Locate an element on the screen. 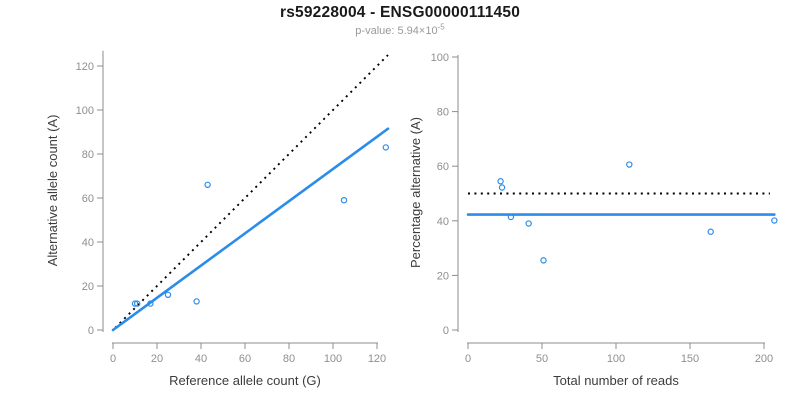 The image size is (800, 400). figure-subtitle: p-value: 5.94×10-5 is located at coordinates (400, 29).